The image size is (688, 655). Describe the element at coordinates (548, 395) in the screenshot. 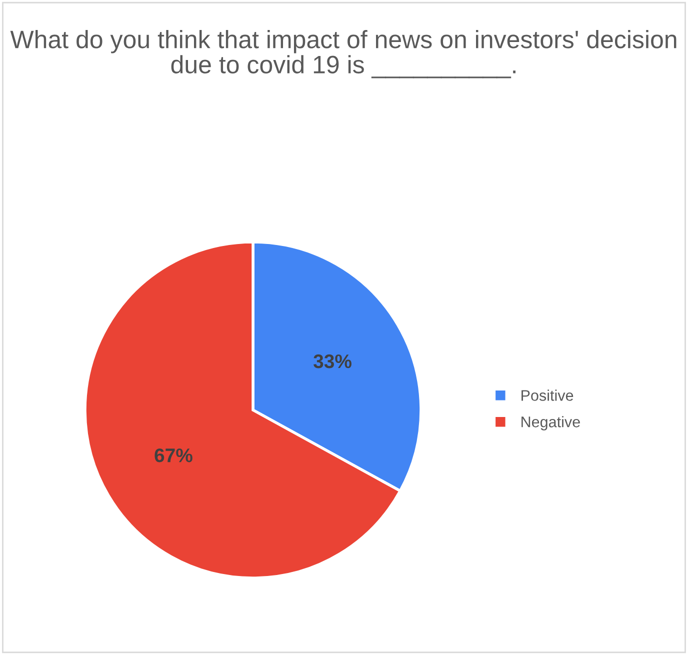

I see `legend-label: Positive` at that location.